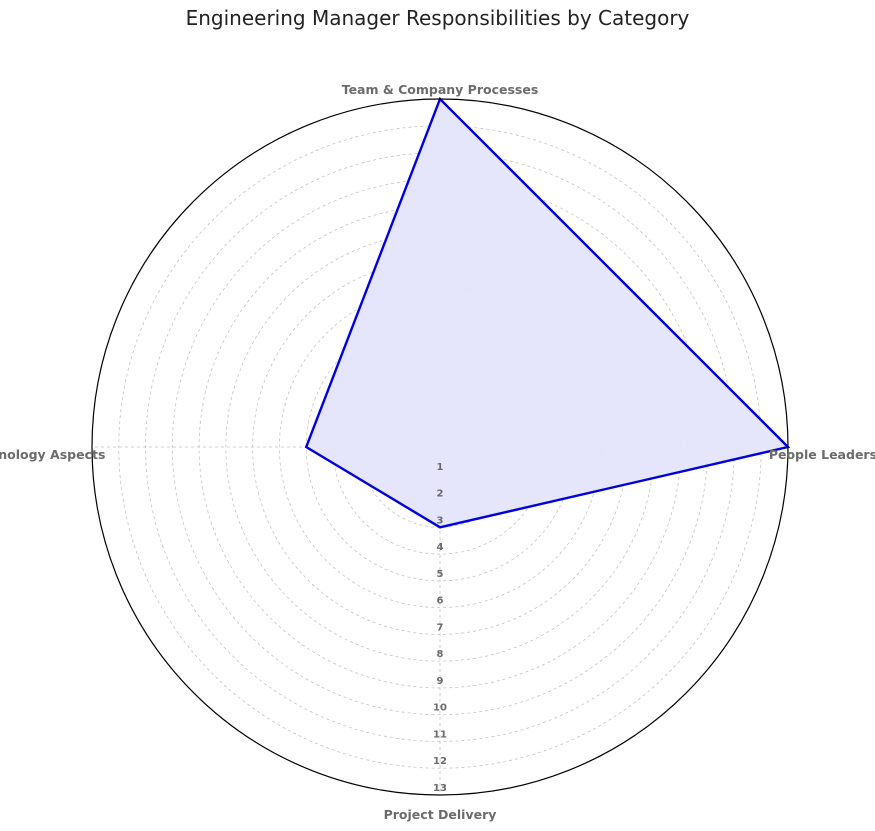  Describe the element at coordinates (440, 681) in the screenshot. I see `r-tick-label: 9` at that location.